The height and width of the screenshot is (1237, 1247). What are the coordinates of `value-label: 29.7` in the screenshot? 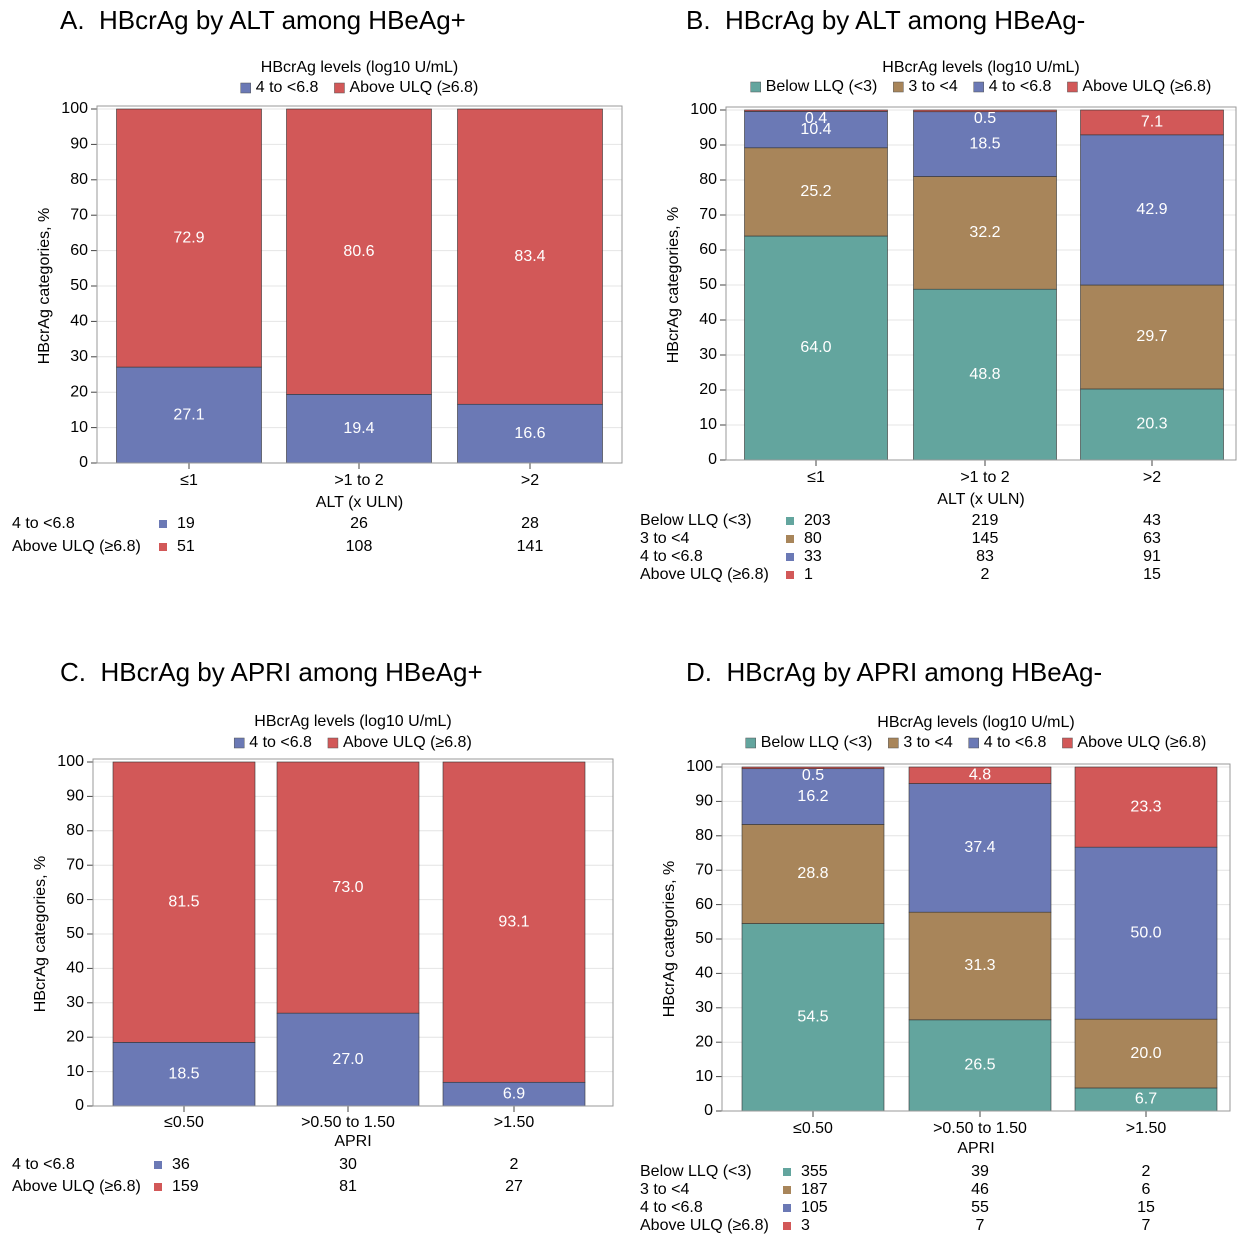 It's located at (1151, 336).